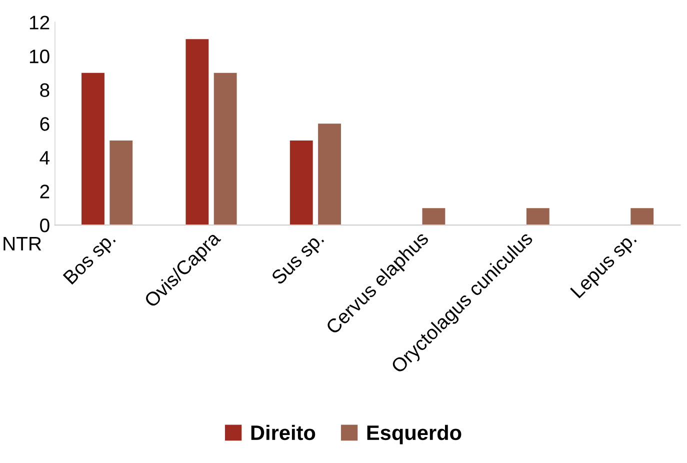  I want to click on y-tick-label: 6, so click(45, 124).